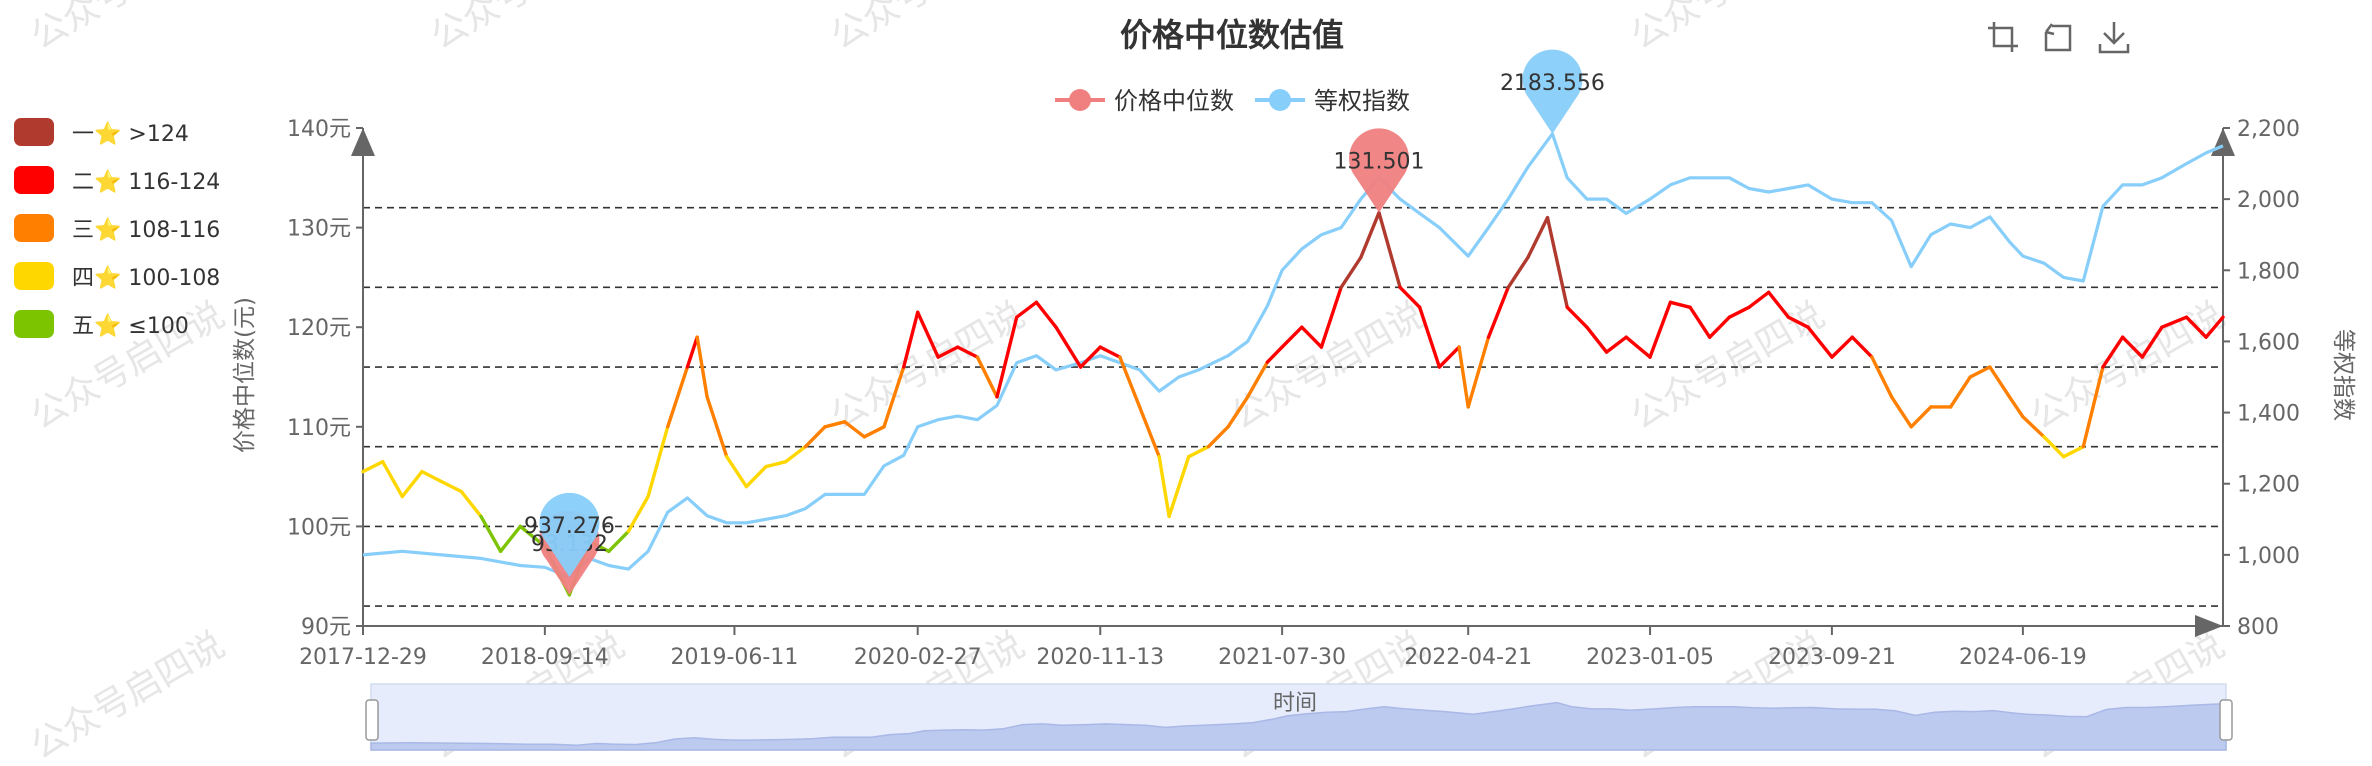 This screenshot has width=2372, height=766. Describe the element at coordinates (735, 657) in the screenshot. I see `x-tick-label: 2019-06-11` at that location.